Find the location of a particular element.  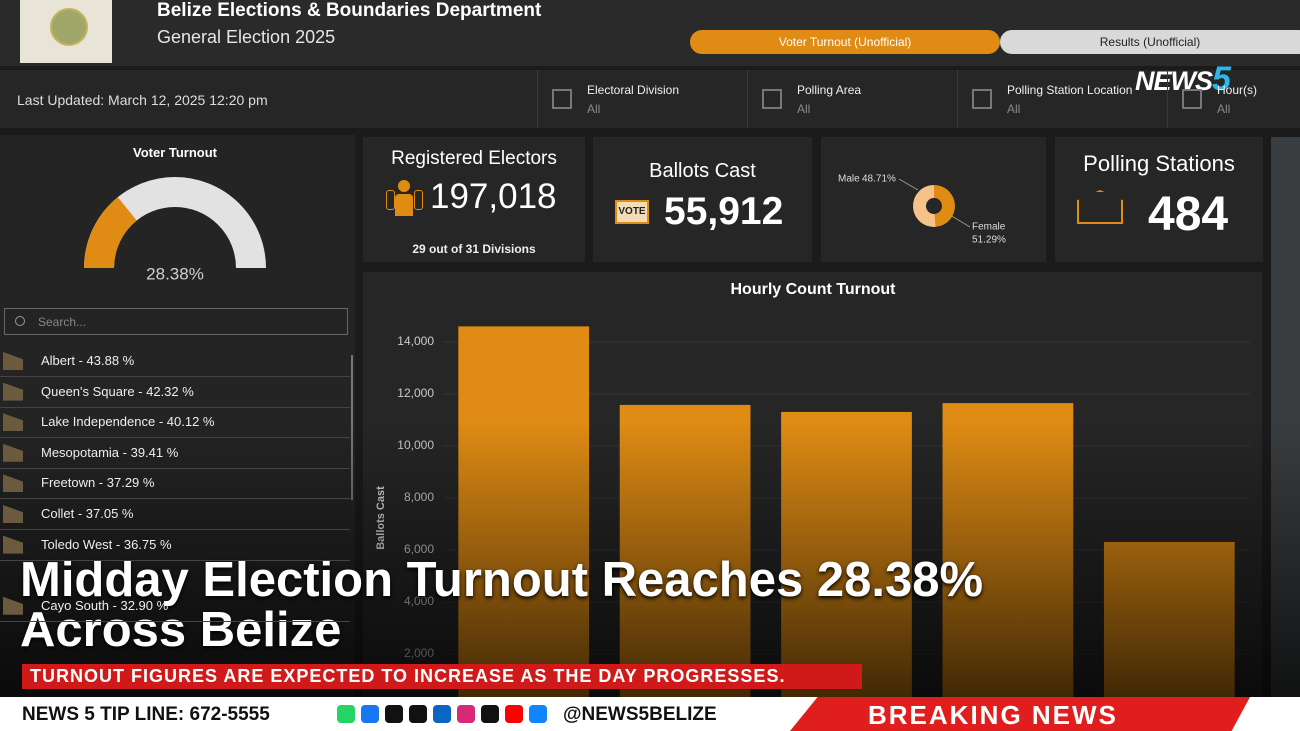

gauge-title: Voter Turnout is located at coordinates (174, 152).